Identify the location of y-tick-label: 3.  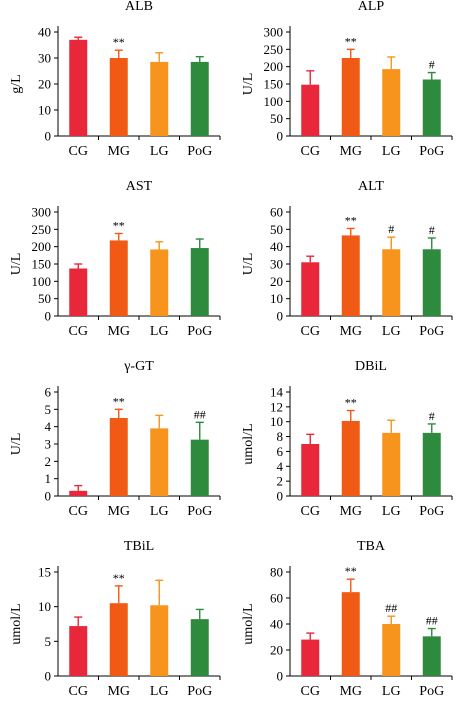
(48, 444).